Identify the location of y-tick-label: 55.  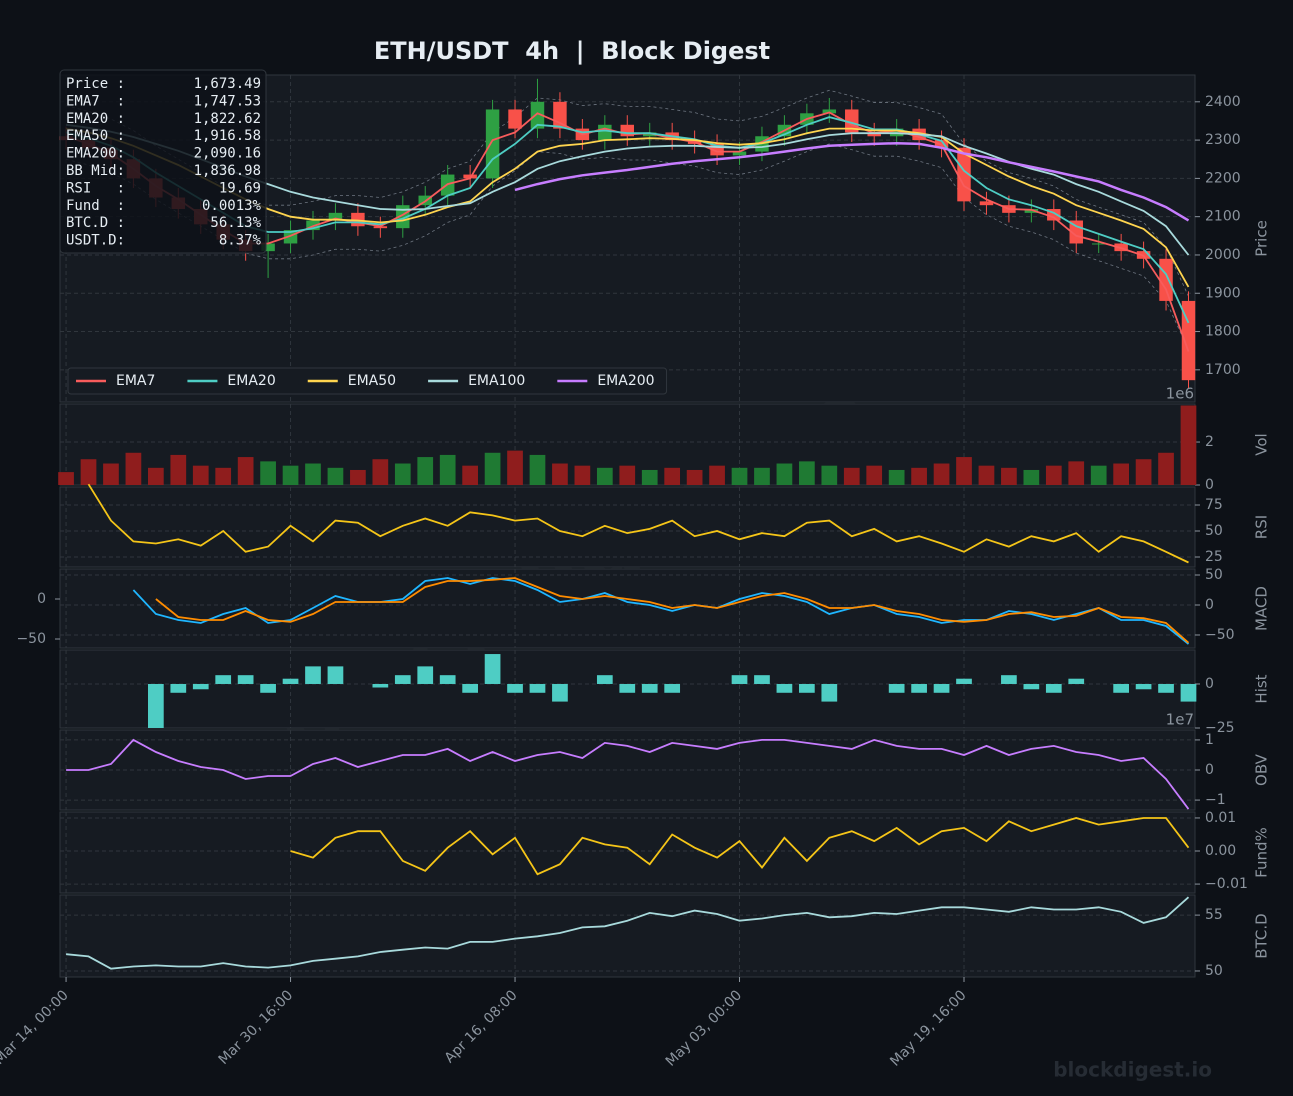
(1214, 915).